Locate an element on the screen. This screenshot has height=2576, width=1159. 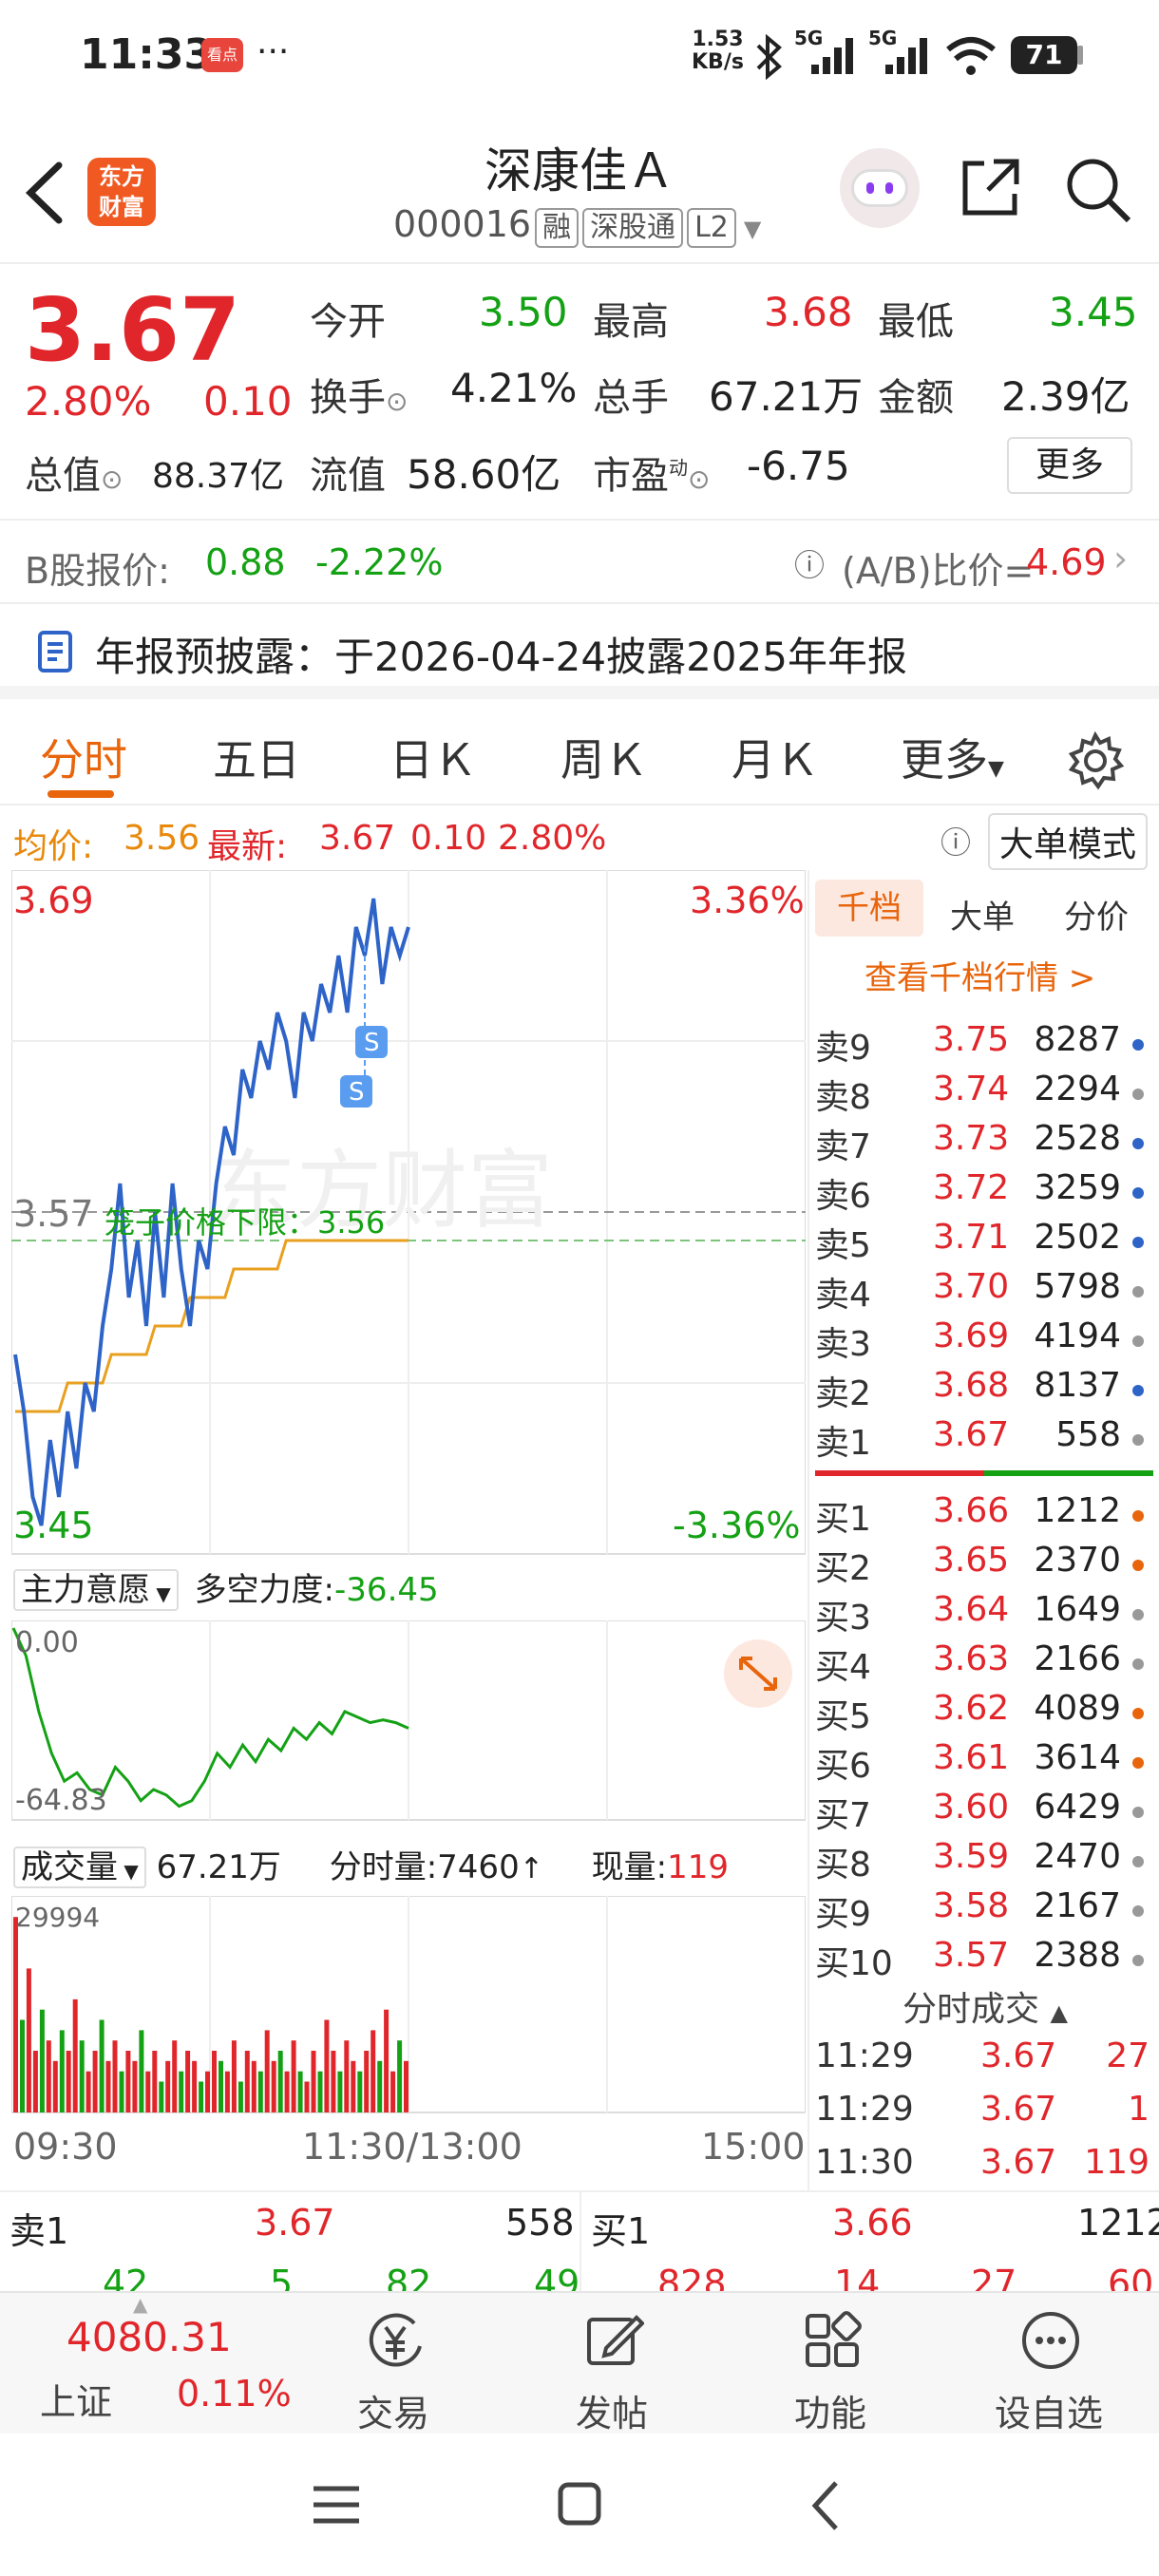
asks-row: 卖7 3.73 2528 is located at coordinates (982, 1139).